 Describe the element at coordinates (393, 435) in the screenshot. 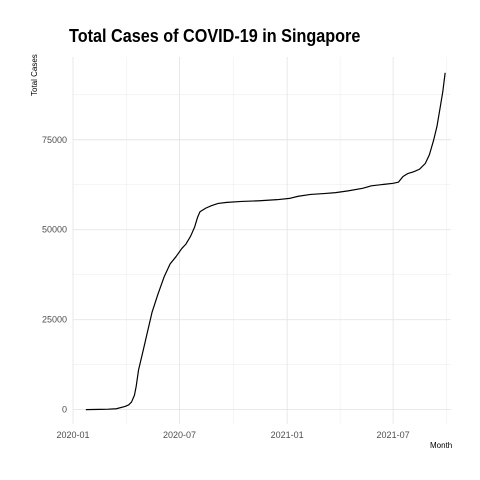

I see `x-tick-label: 2021-07` at that location.